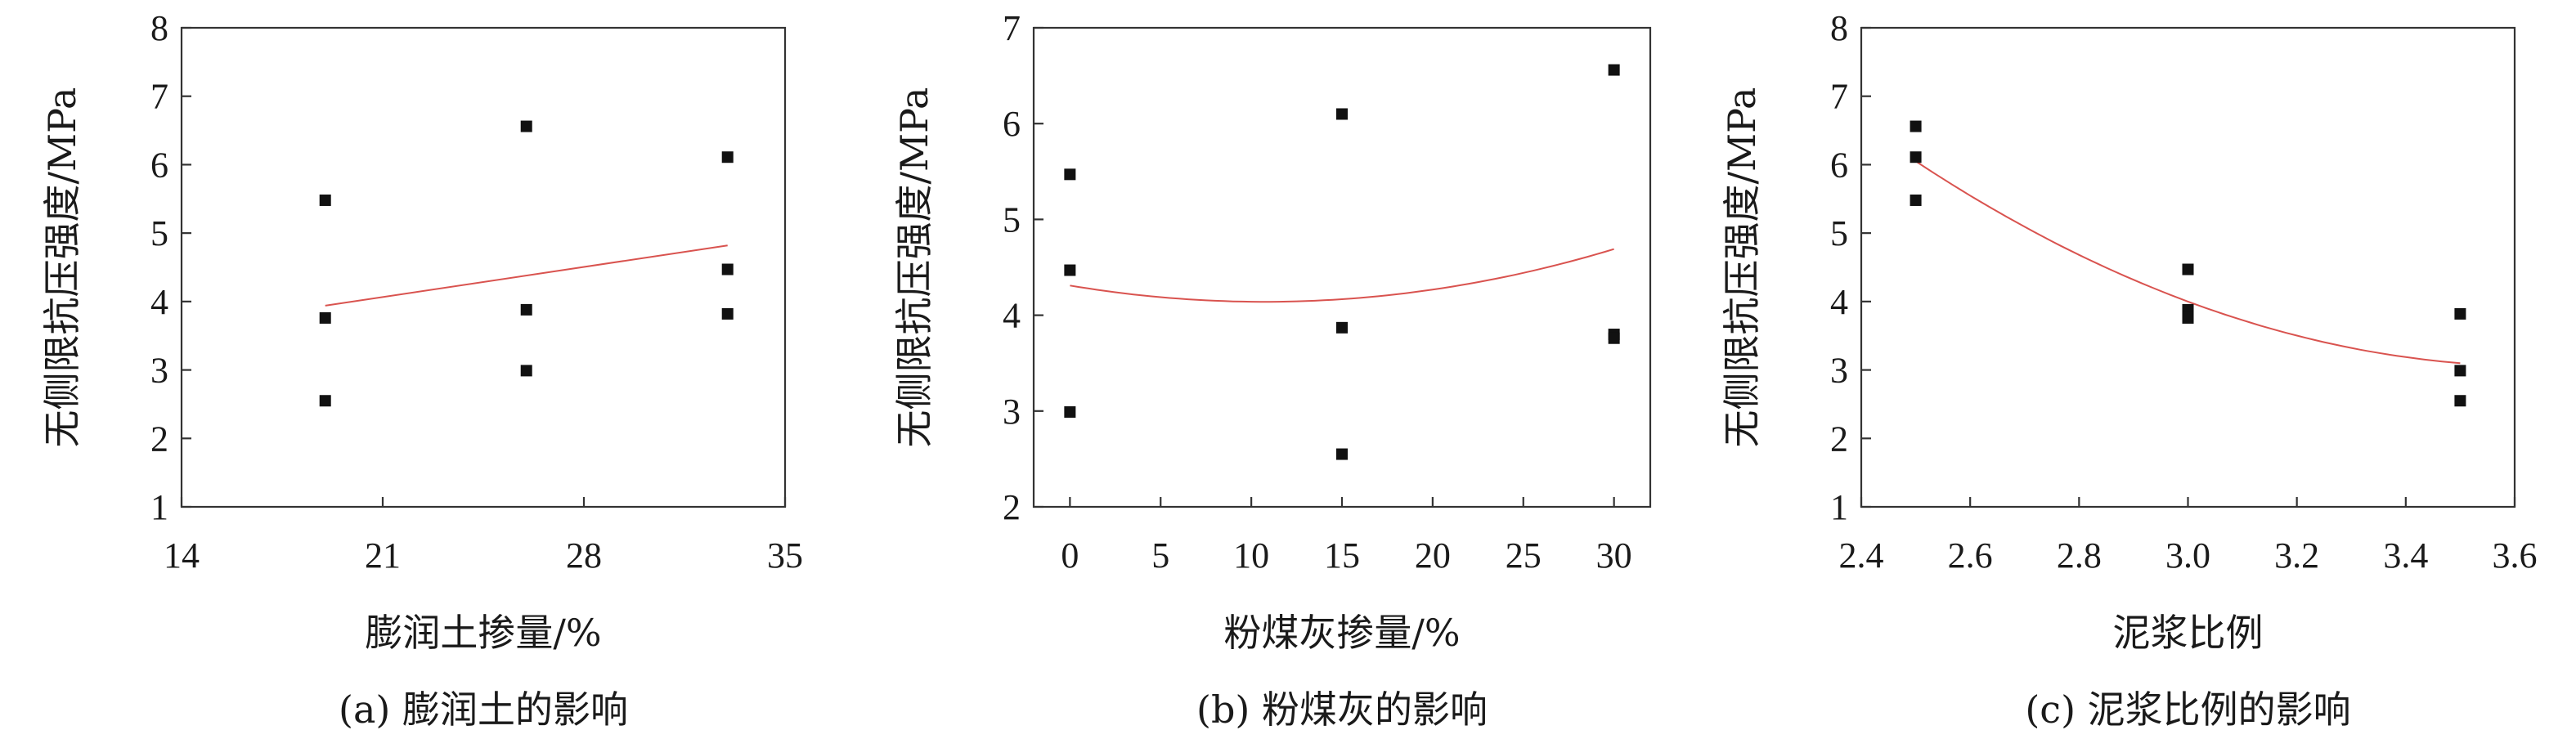  Describe the element at coordinates (1070, 555) in the screenshot. I see `x-tick-label: 0` at that location.